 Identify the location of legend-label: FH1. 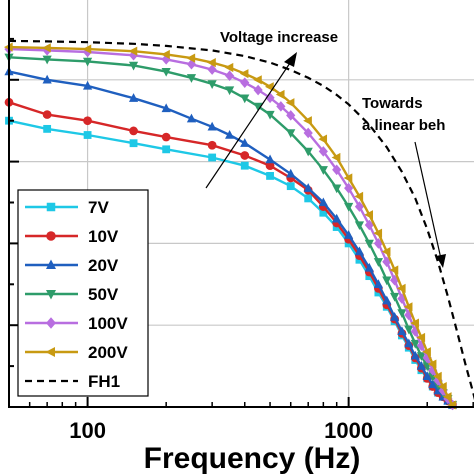
(104, 381).